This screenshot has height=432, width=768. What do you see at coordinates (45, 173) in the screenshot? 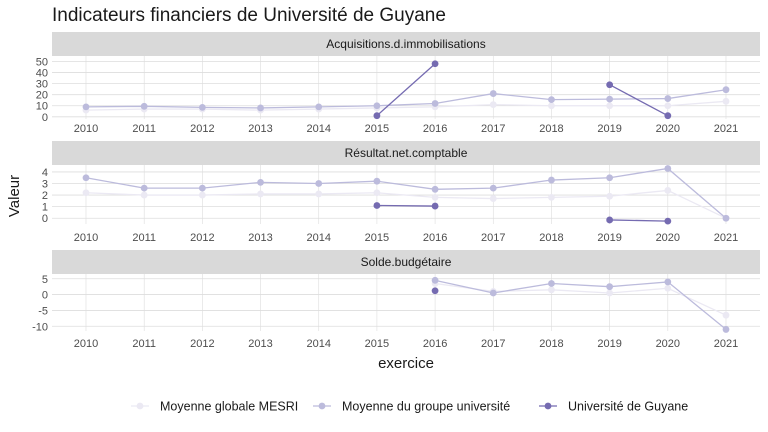
I see `y-tick-label: 4` at bounding box center [45, 173].